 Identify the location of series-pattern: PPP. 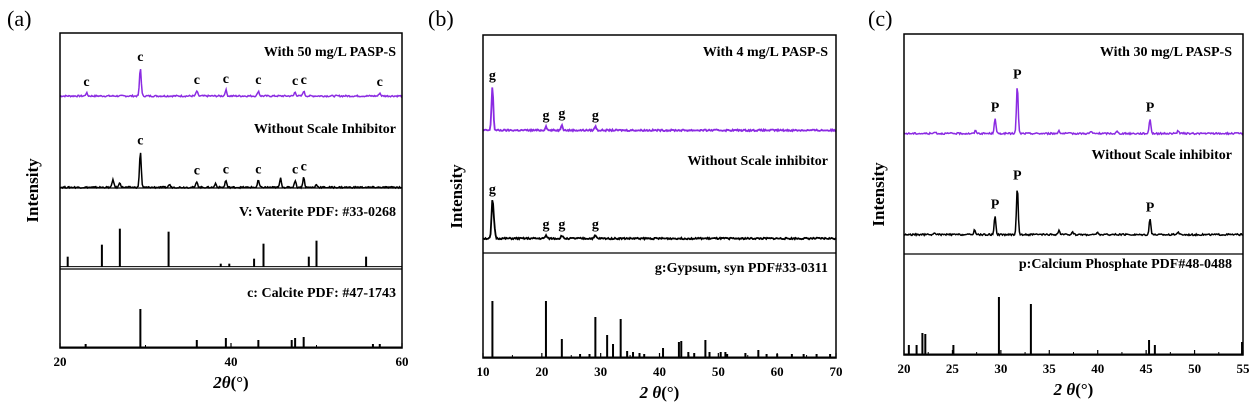
(1073, 203).